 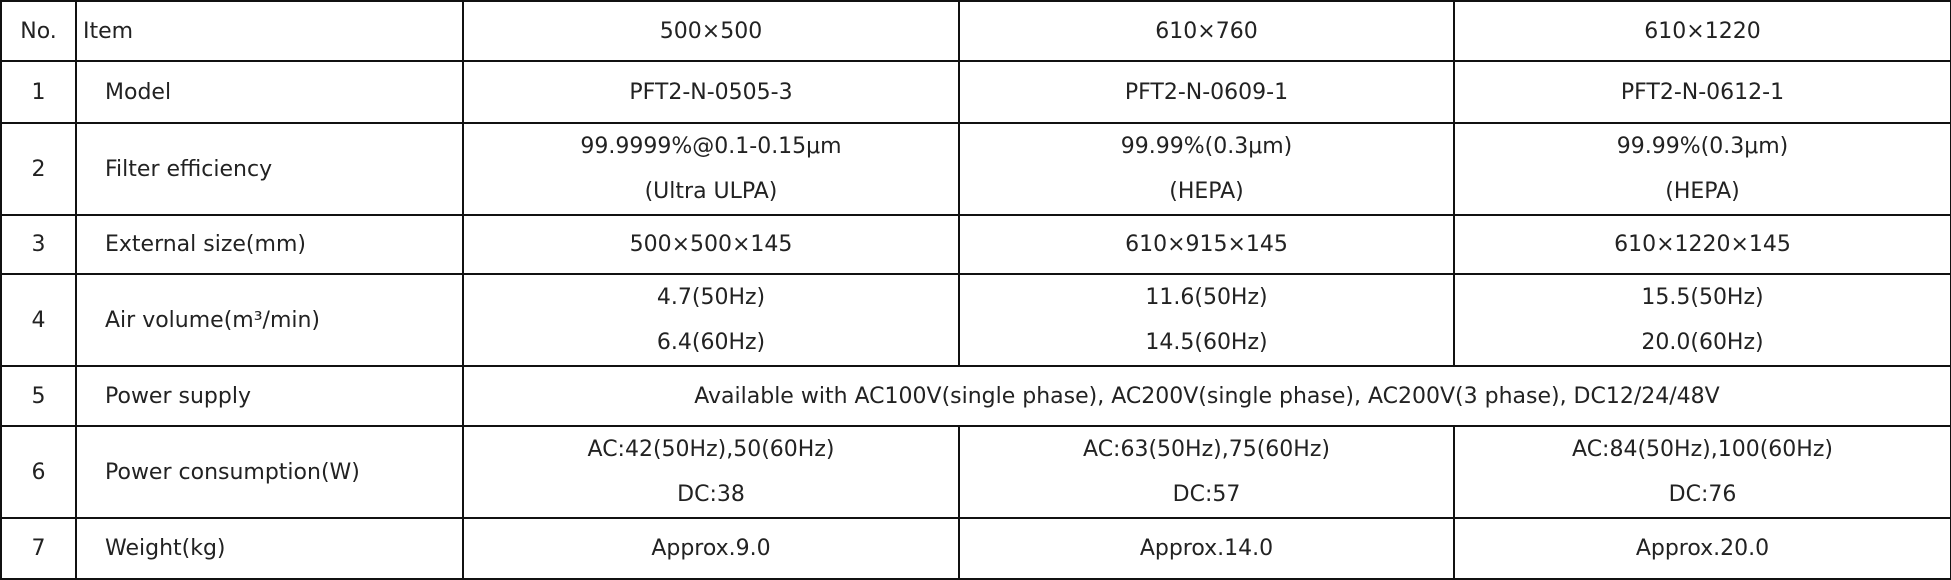 I want to click on cell-line: 20.0(60Hz), so click(x=1702, y=342).